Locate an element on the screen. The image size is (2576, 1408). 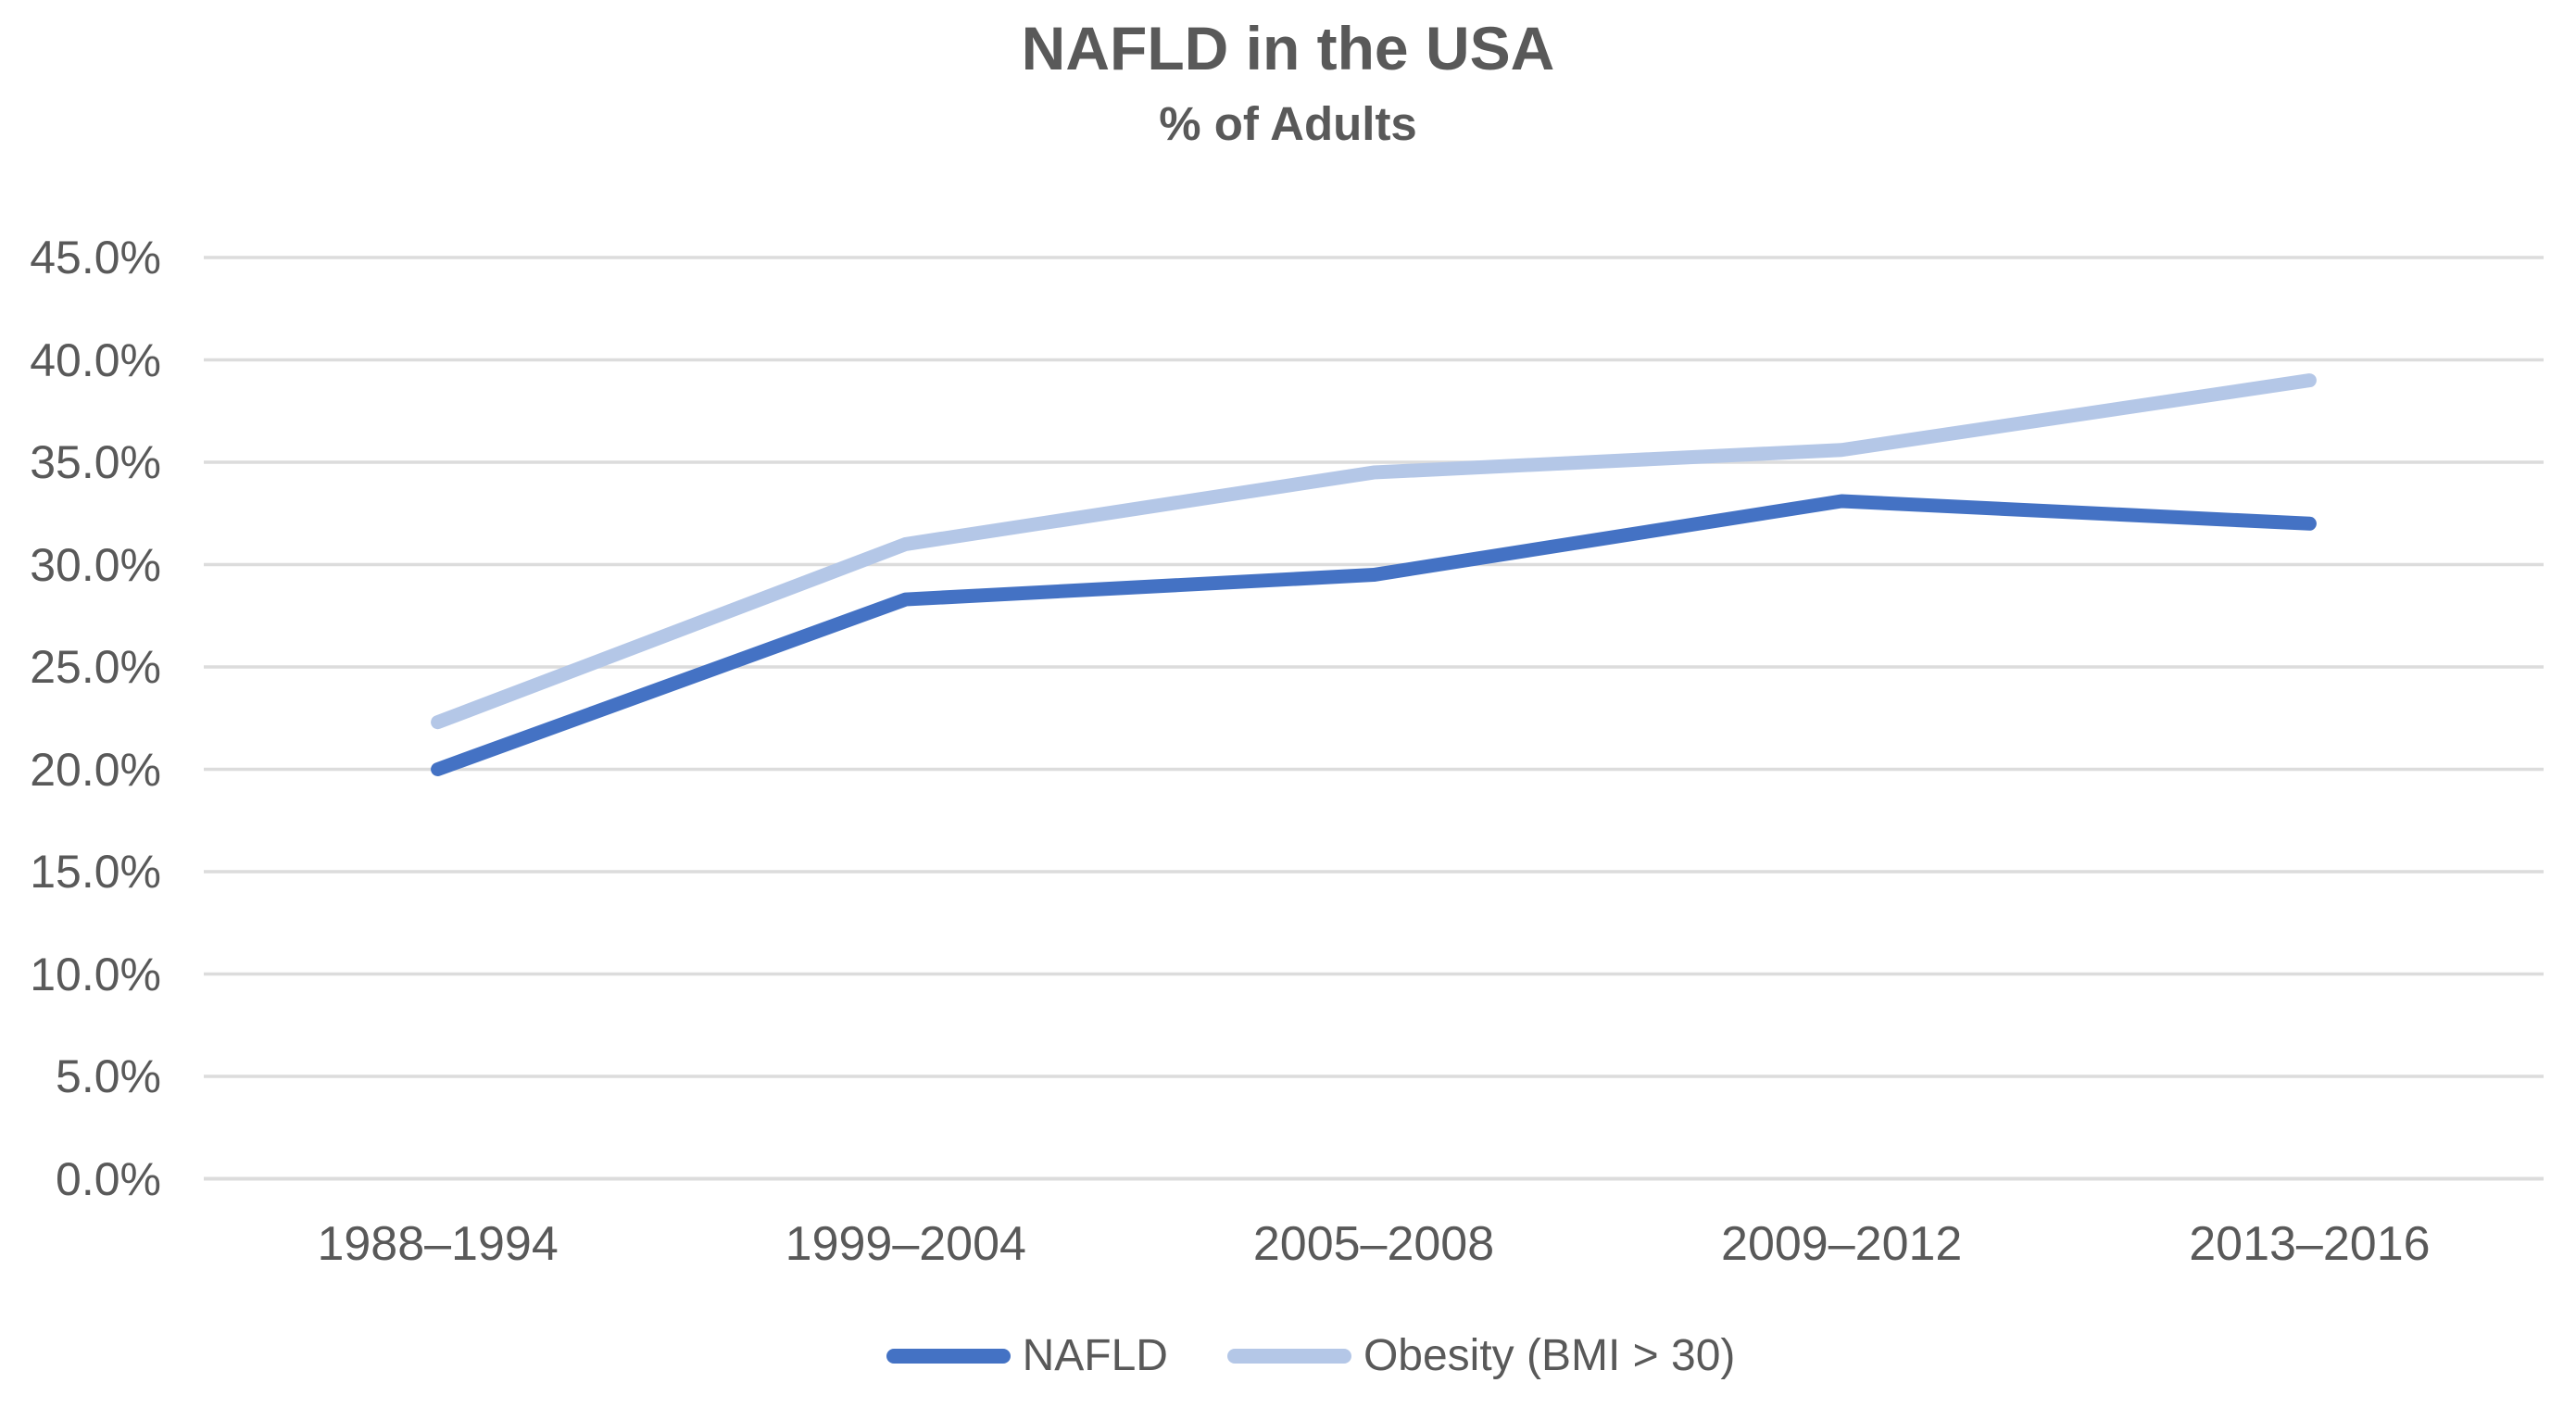
chart-subtitle: % of Adults is located at coordinates (1288, 124).